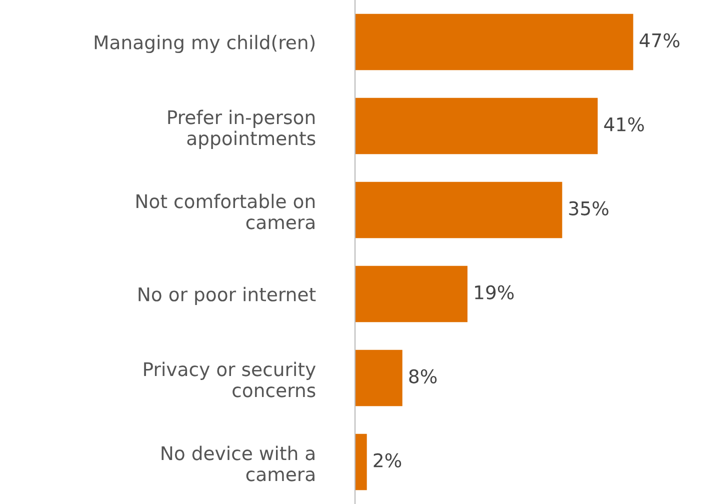 The height and width of the screenshot is (504, 703). What do you see at coordinates (238, 464) in the screenshot?
I see `y-tick-label: No device with a camera` at bounding box center [238, 464].